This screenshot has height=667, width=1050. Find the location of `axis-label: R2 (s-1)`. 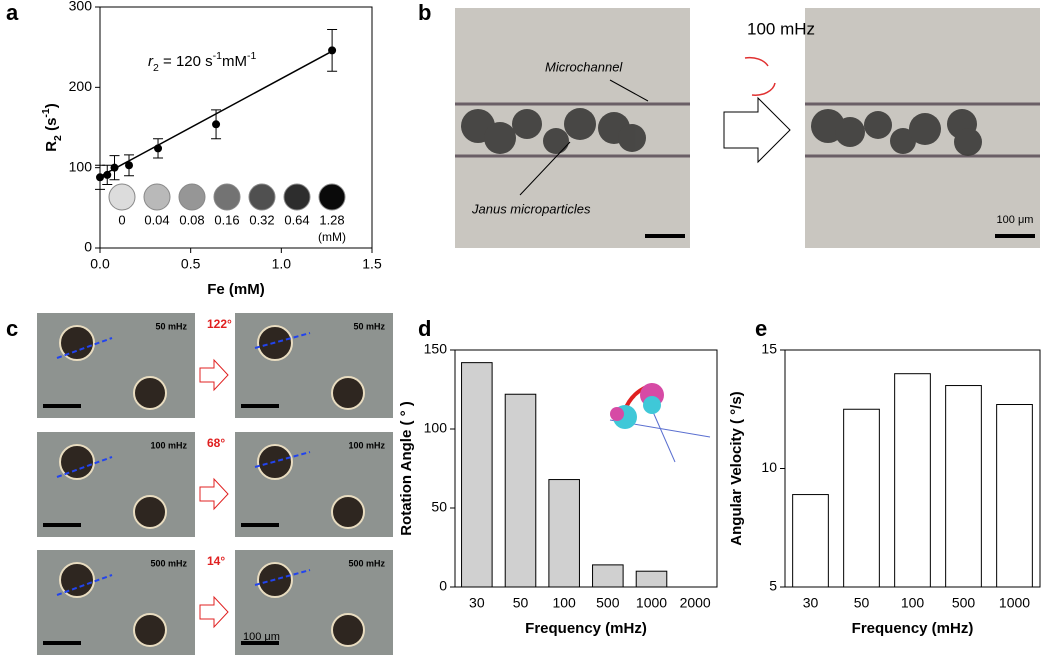

axis-label: R2 (s-1) is located at coordinates (52, 127).